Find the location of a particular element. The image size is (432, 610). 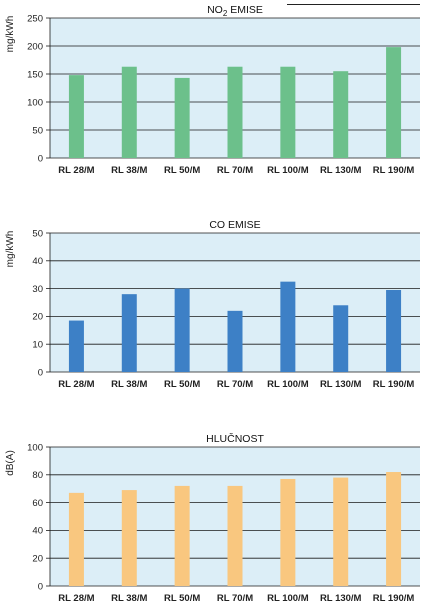

y-tick-label: 200 is located at coordinates (35, 46).